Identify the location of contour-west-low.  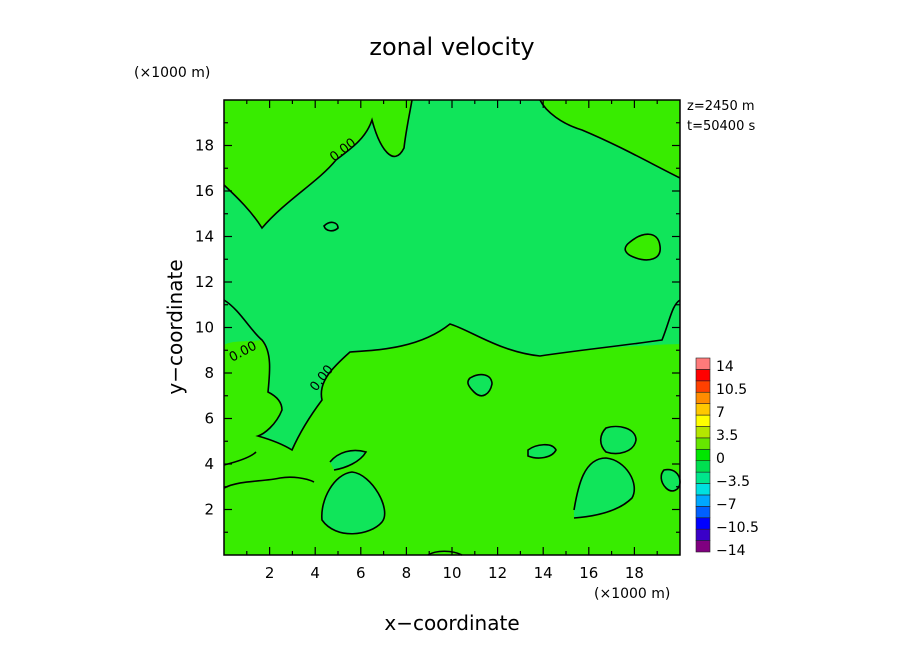
(269, 482).